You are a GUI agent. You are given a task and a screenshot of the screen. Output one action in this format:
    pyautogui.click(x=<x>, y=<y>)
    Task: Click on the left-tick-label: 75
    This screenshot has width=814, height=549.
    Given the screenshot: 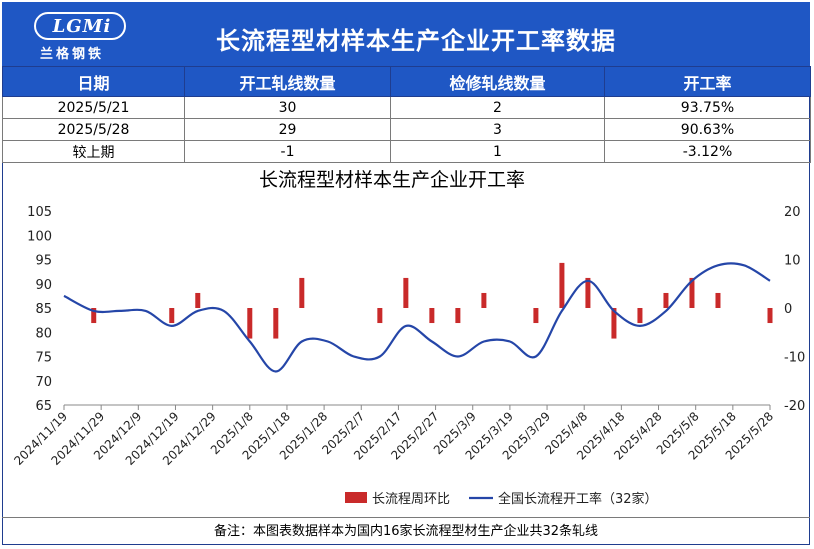 What is the action you would take?
    pyautogui.click(x=43, y=358)
    